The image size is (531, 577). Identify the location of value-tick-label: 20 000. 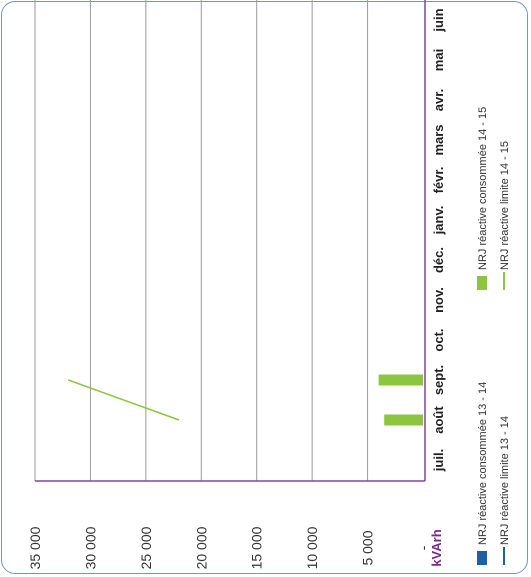
(201, 547).